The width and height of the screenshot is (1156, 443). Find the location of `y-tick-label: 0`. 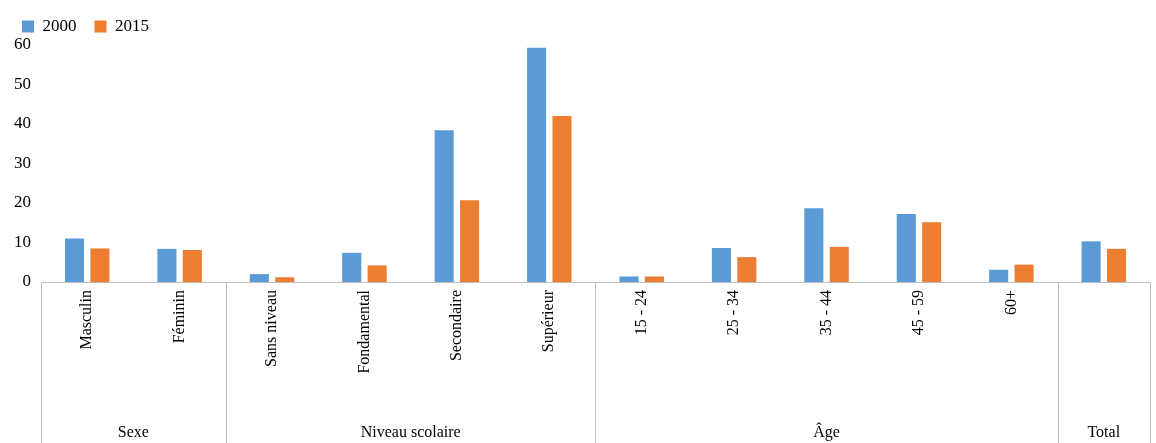

y-tick-label: 0 is located at coordinates (26, 281).